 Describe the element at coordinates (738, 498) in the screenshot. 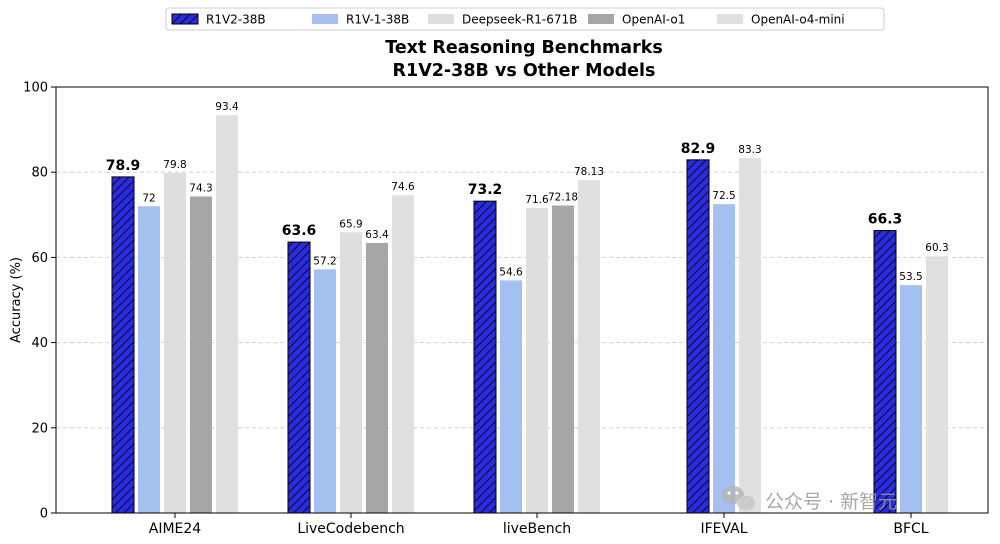

I see `wechat-icon` at that location.